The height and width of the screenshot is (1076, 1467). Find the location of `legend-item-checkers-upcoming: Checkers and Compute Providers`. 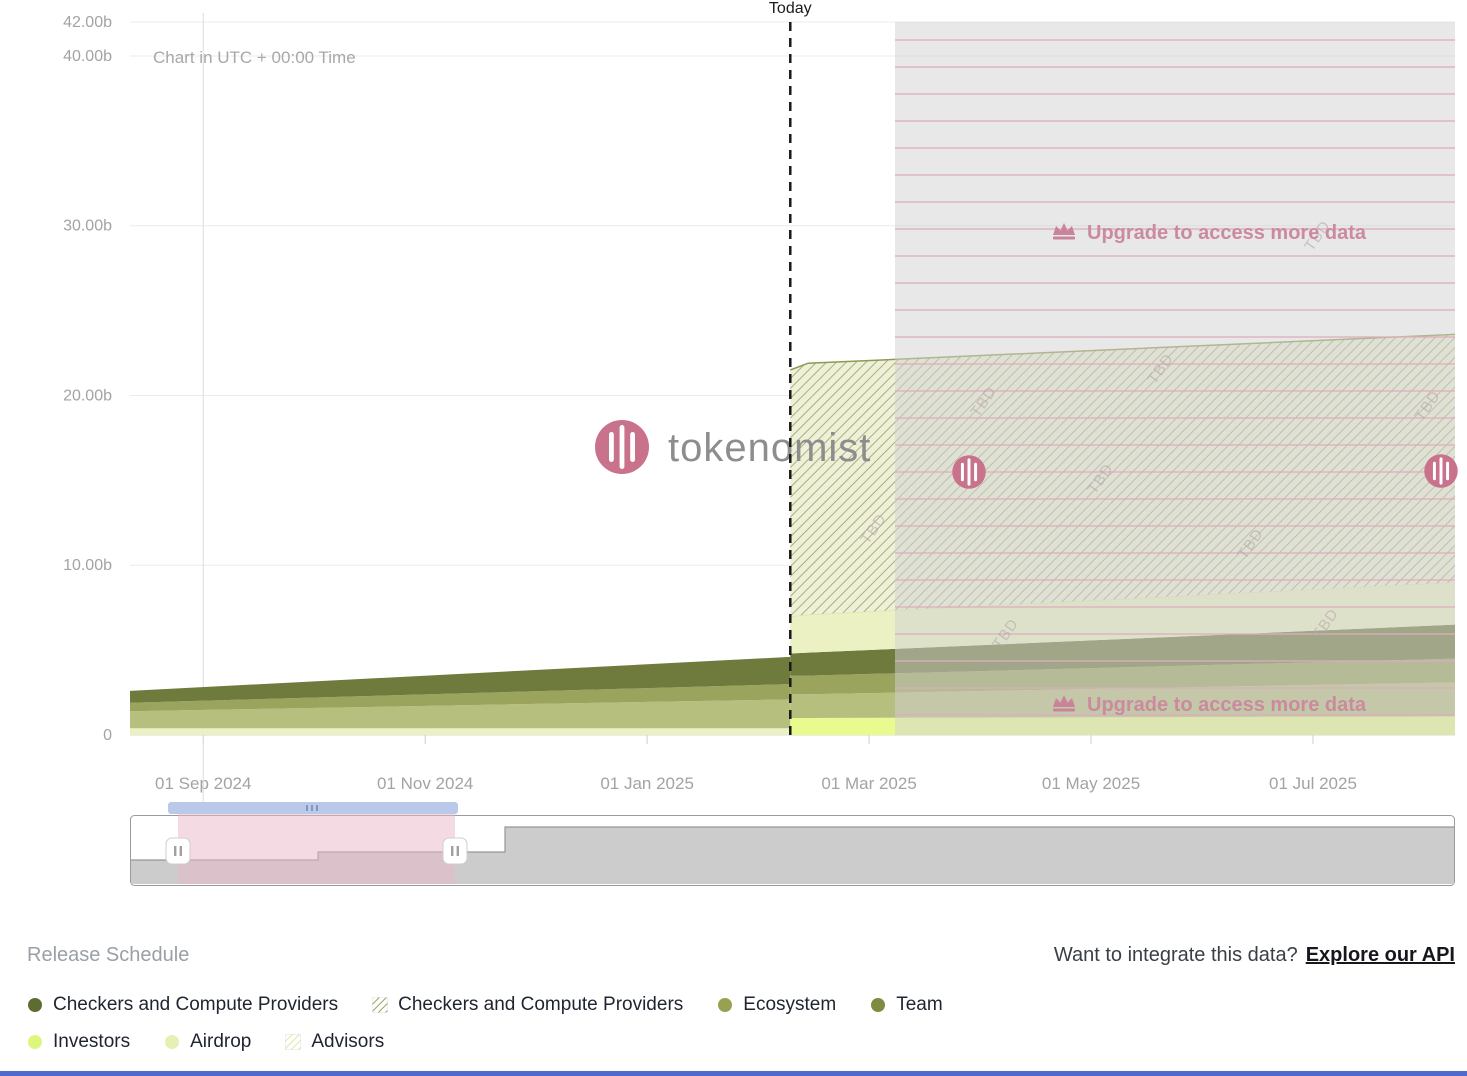

legend-item-checkers-upcoming: Checkers and Compute Providers is located at coordinates (527, 1005).